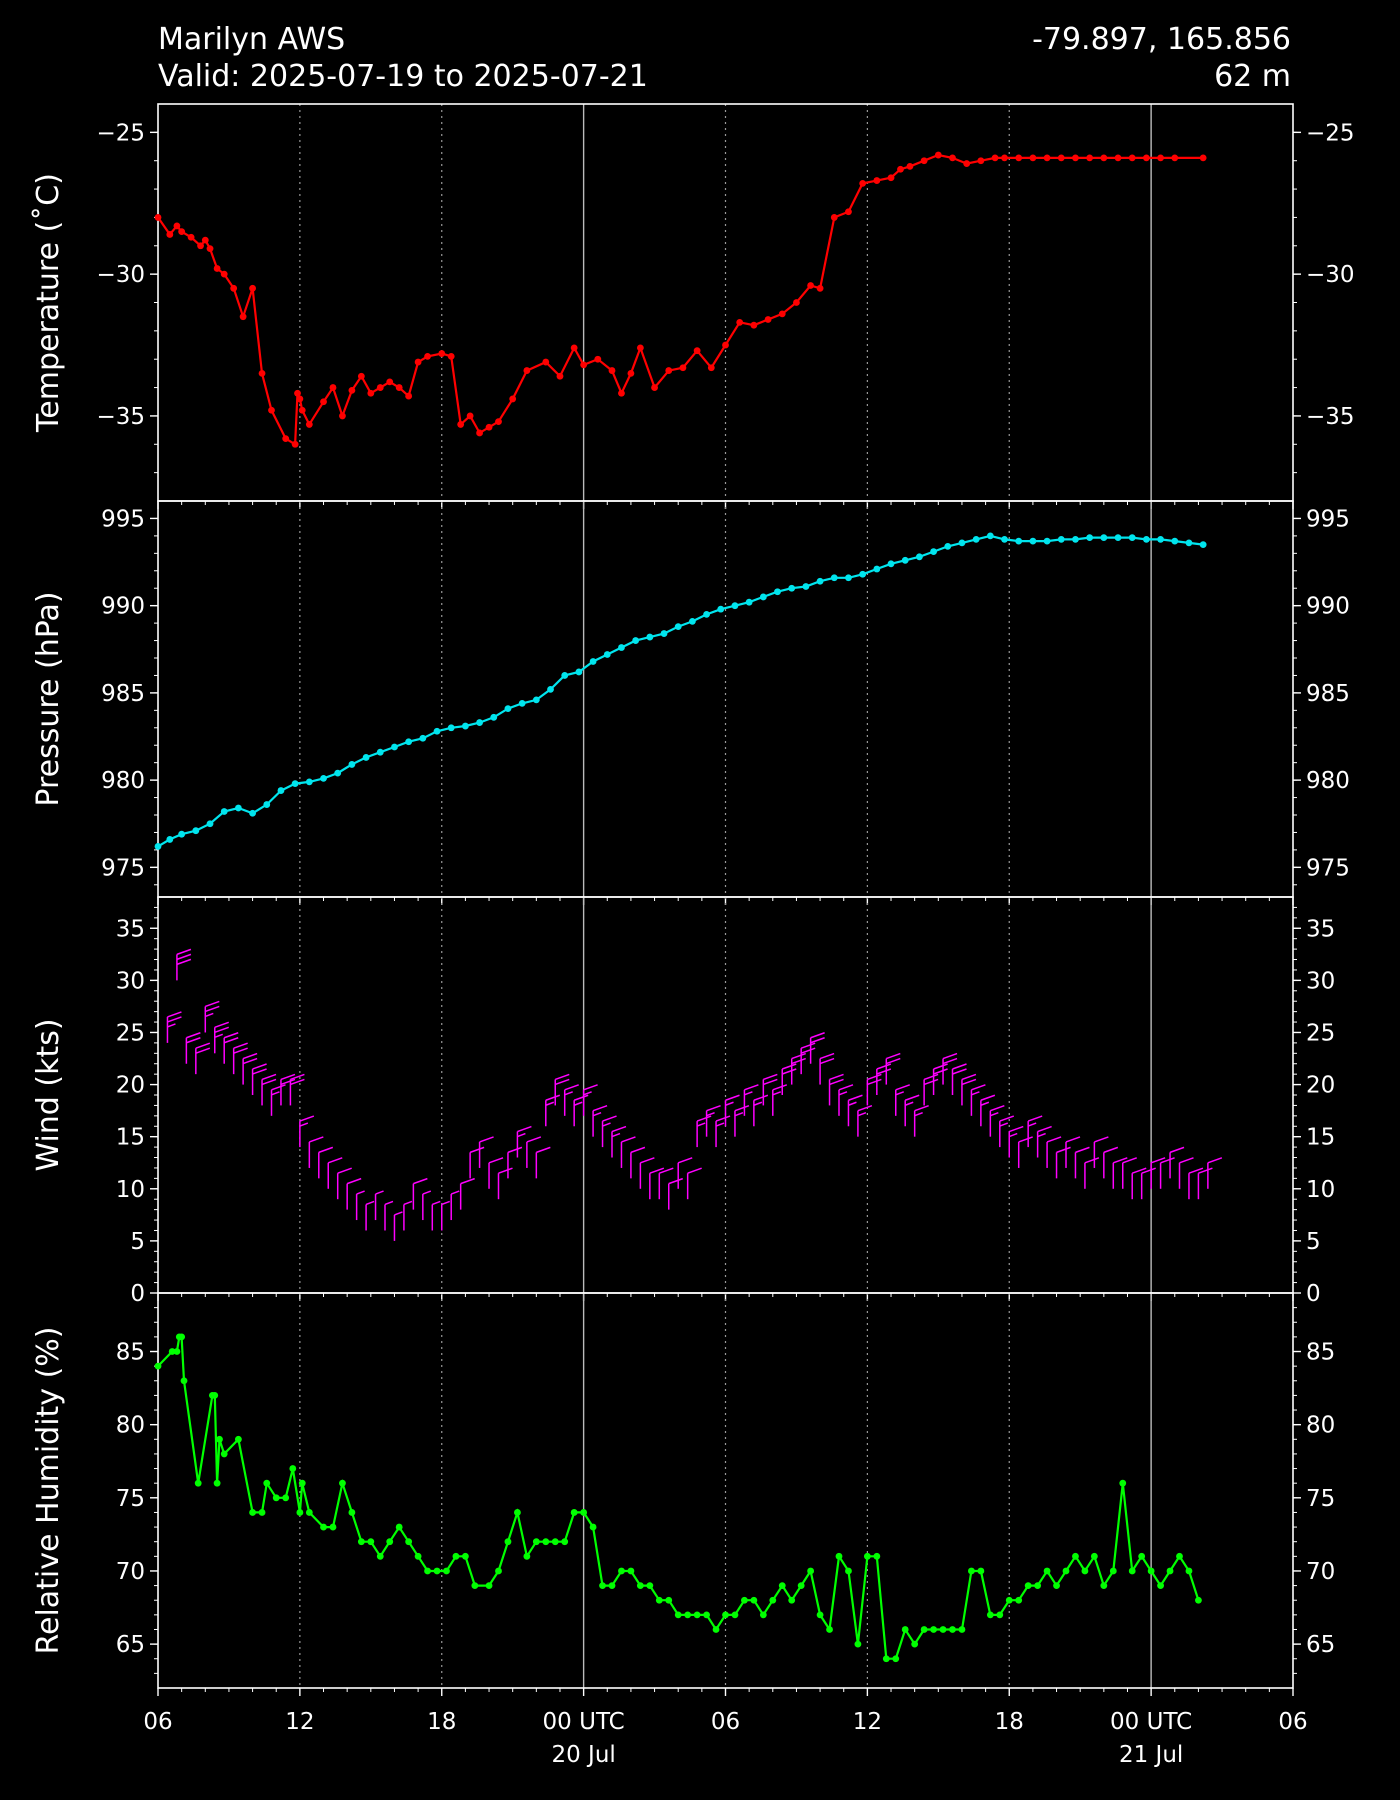 This screenshot has height=1800, width=1400. I want to click on pressure-ytick-label: 995, so click(123, 519).